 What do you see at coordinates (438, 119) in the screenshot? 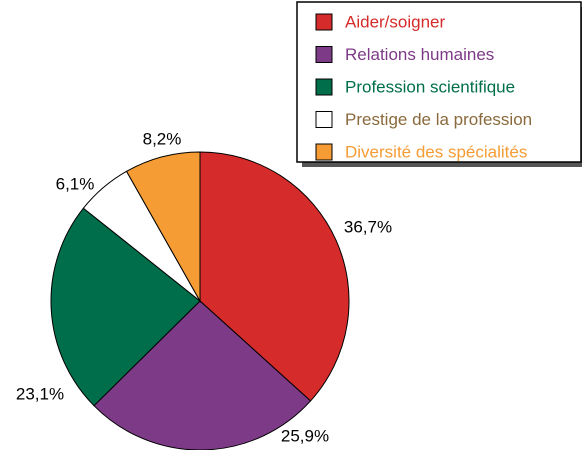
I see `legend-label: Prestige de la profession` at bounding box center [438, 119].